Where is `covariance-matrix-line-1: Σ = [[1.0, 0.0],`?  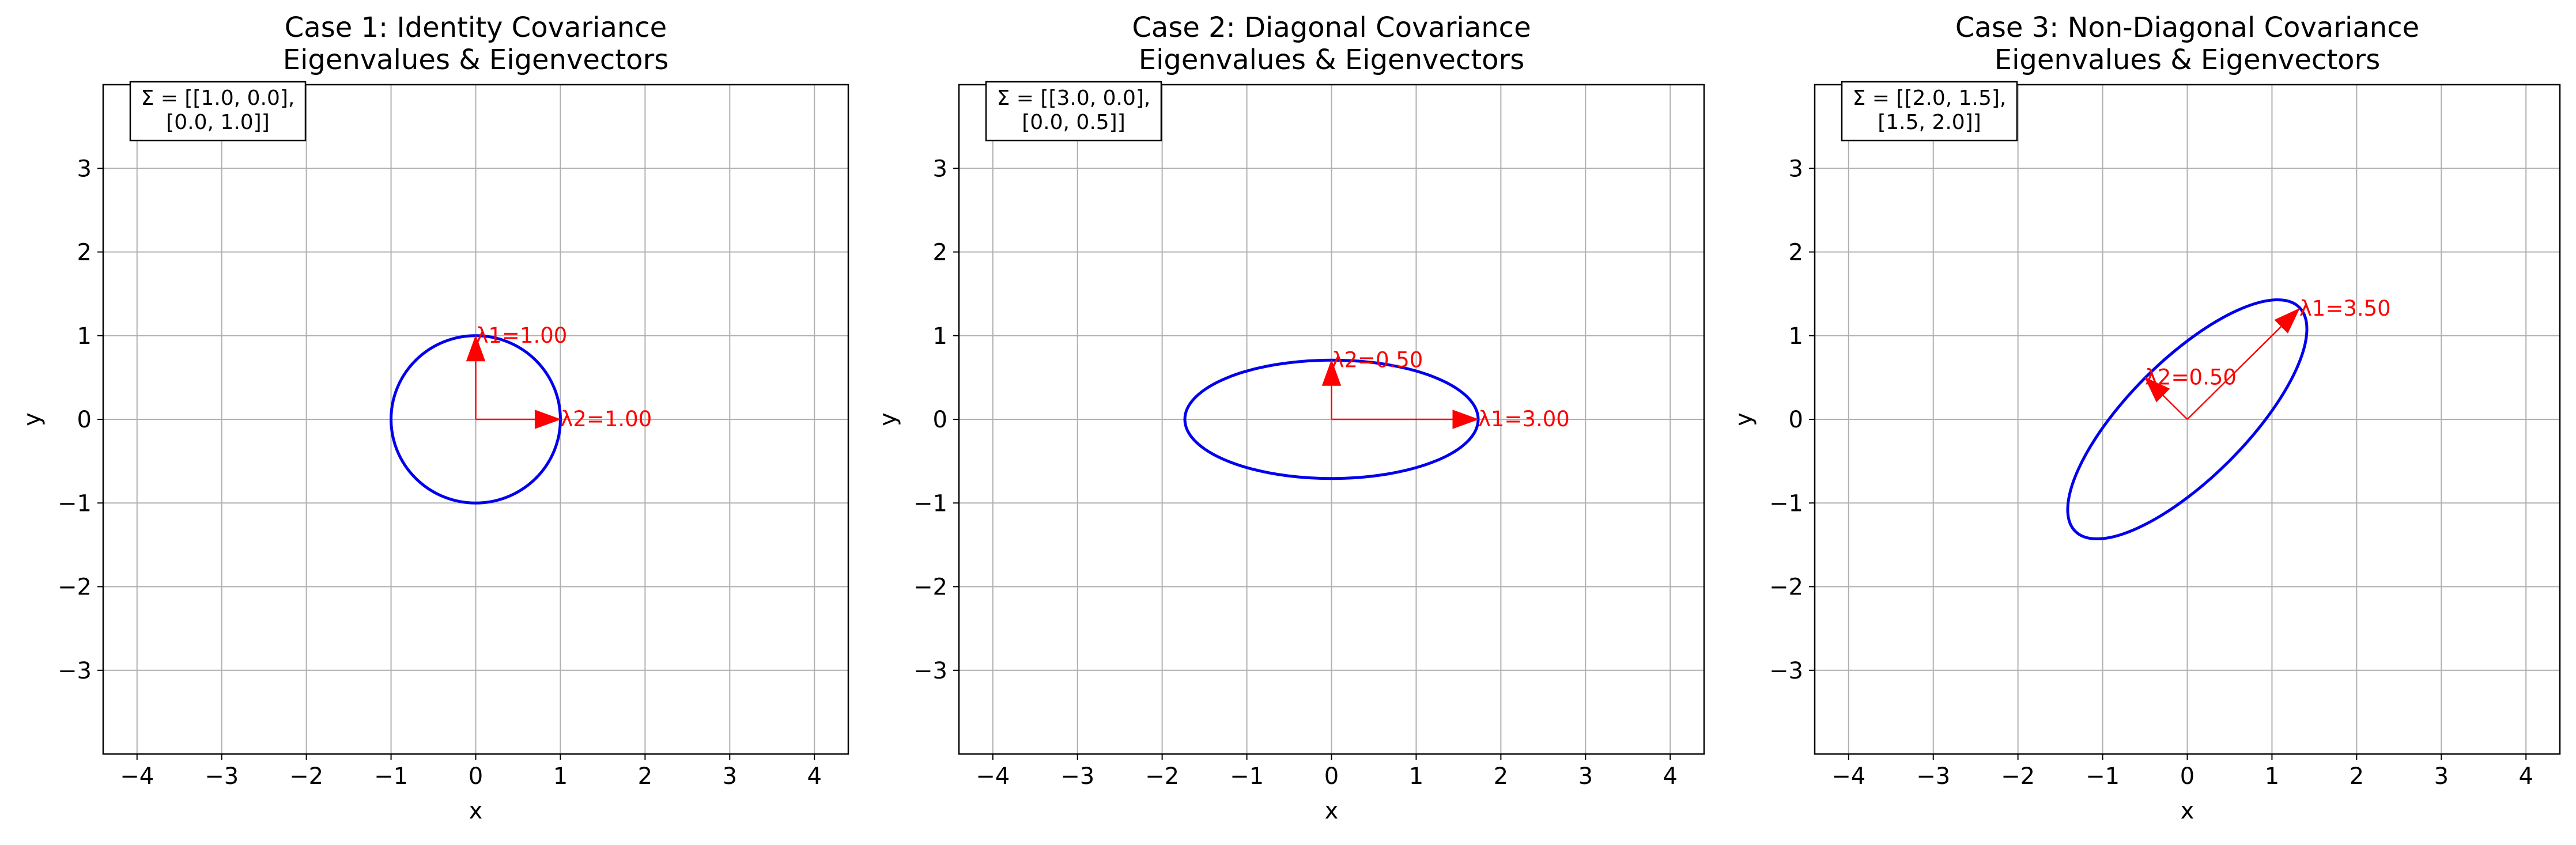 covariance-matrix-line-1: Σ = [[1.0, 0.0], is located at coordinates (218, 98).